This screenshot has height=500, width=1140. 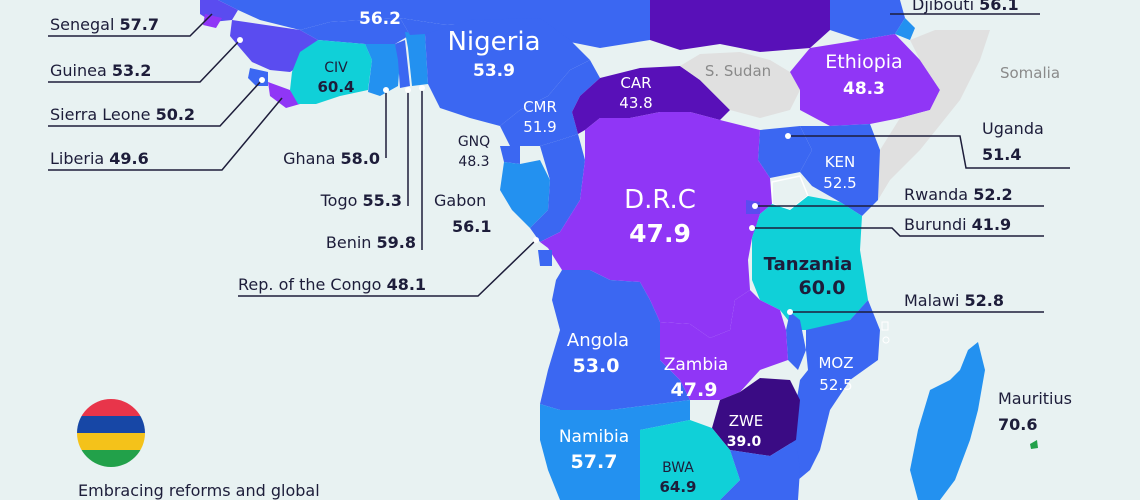 I want to click on label-ken-value: 52.5, so click(x=839, y=183).